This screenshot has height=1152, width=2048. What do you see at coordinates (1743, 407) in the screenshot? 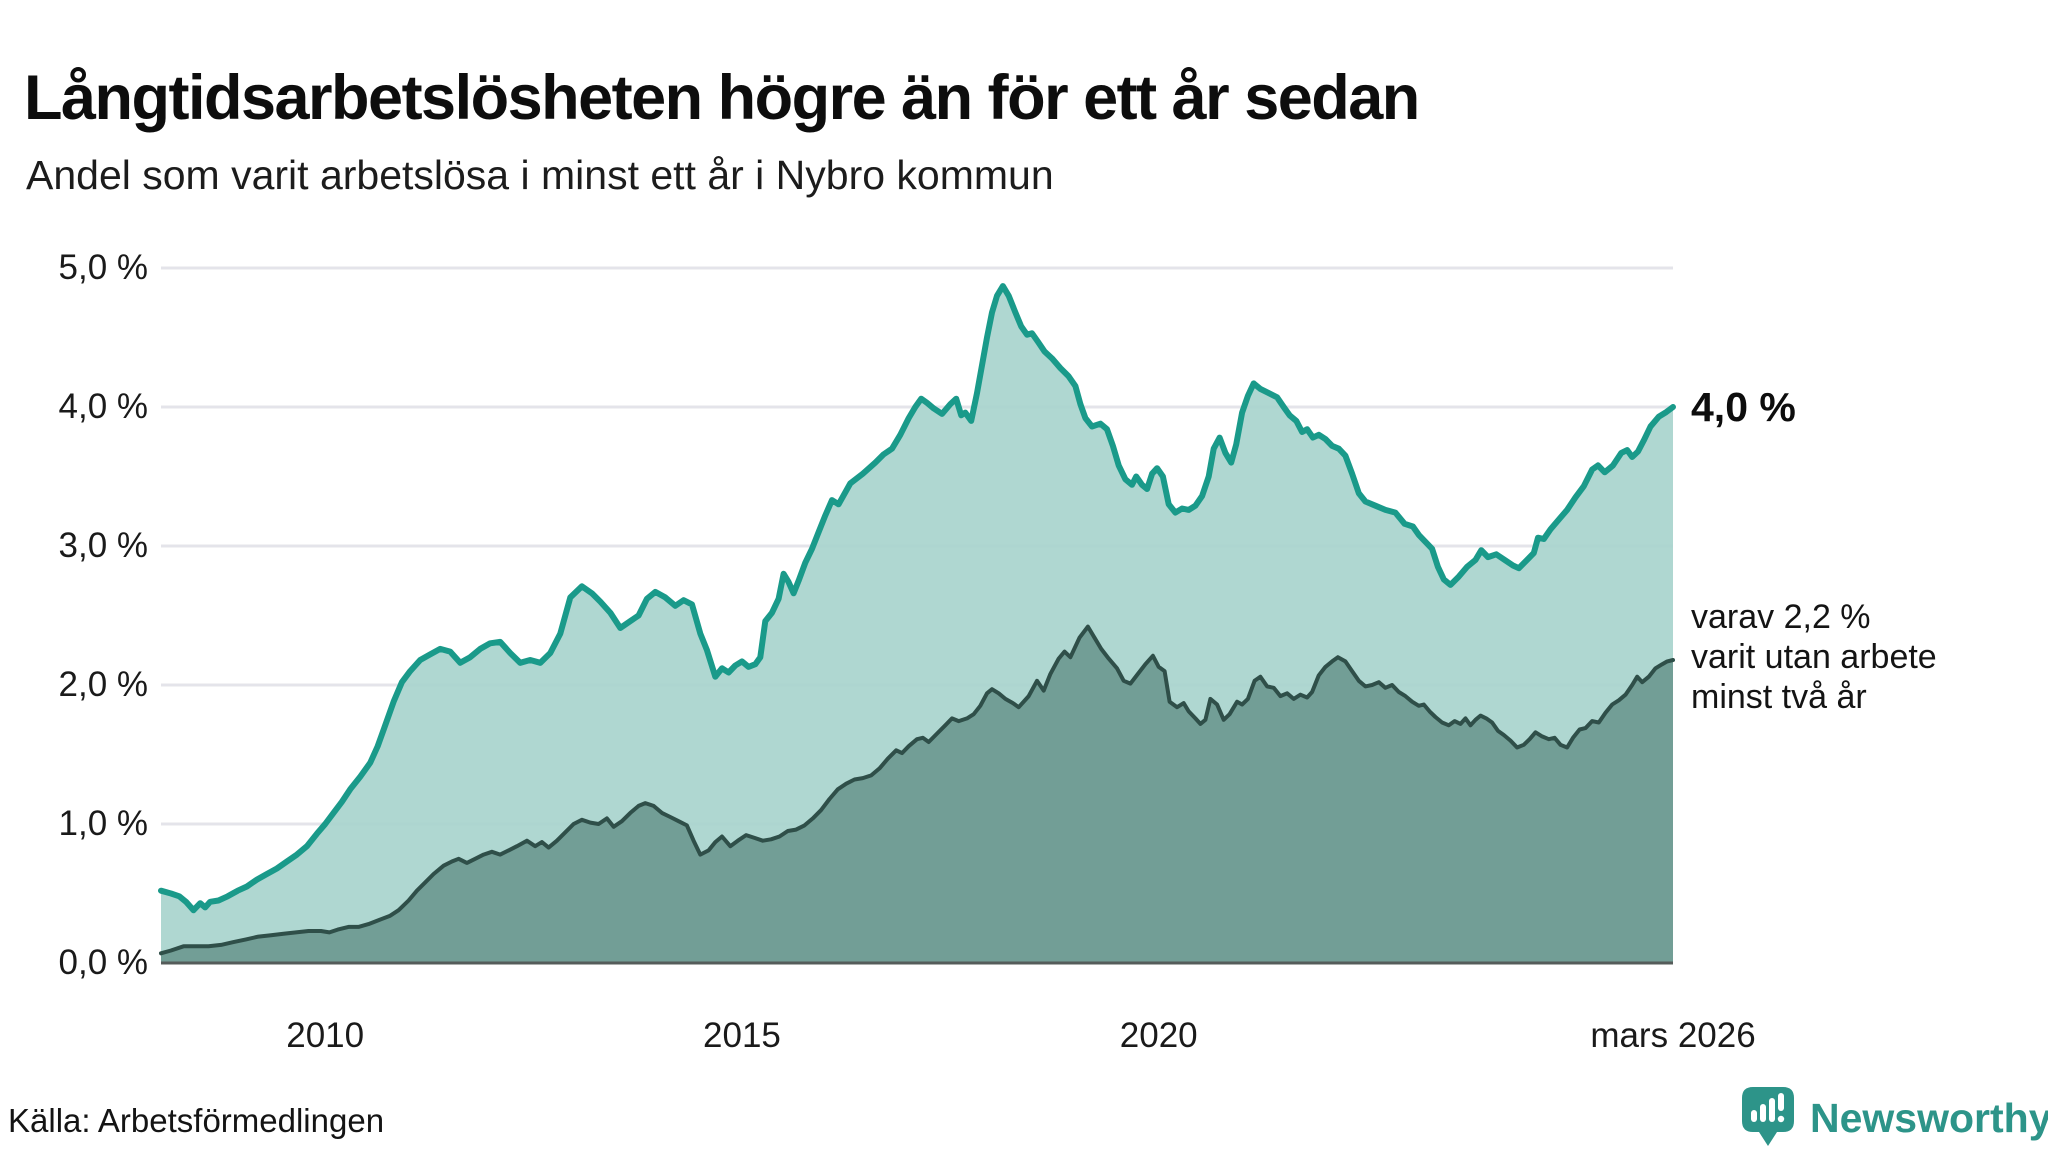
I see `end-value-label: 4,0 %` at bounding box center [1743, 407].